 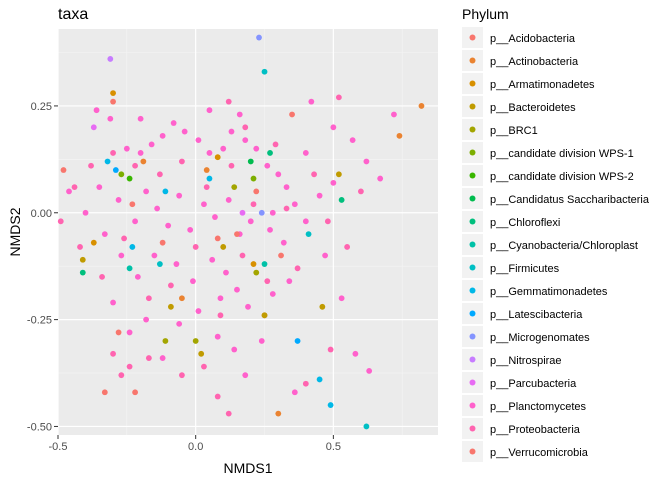 What do you see at coordinates (195, 447) in the screenshot?
I see `x-tick-label: 0.0` at bounding box center [195, 447].